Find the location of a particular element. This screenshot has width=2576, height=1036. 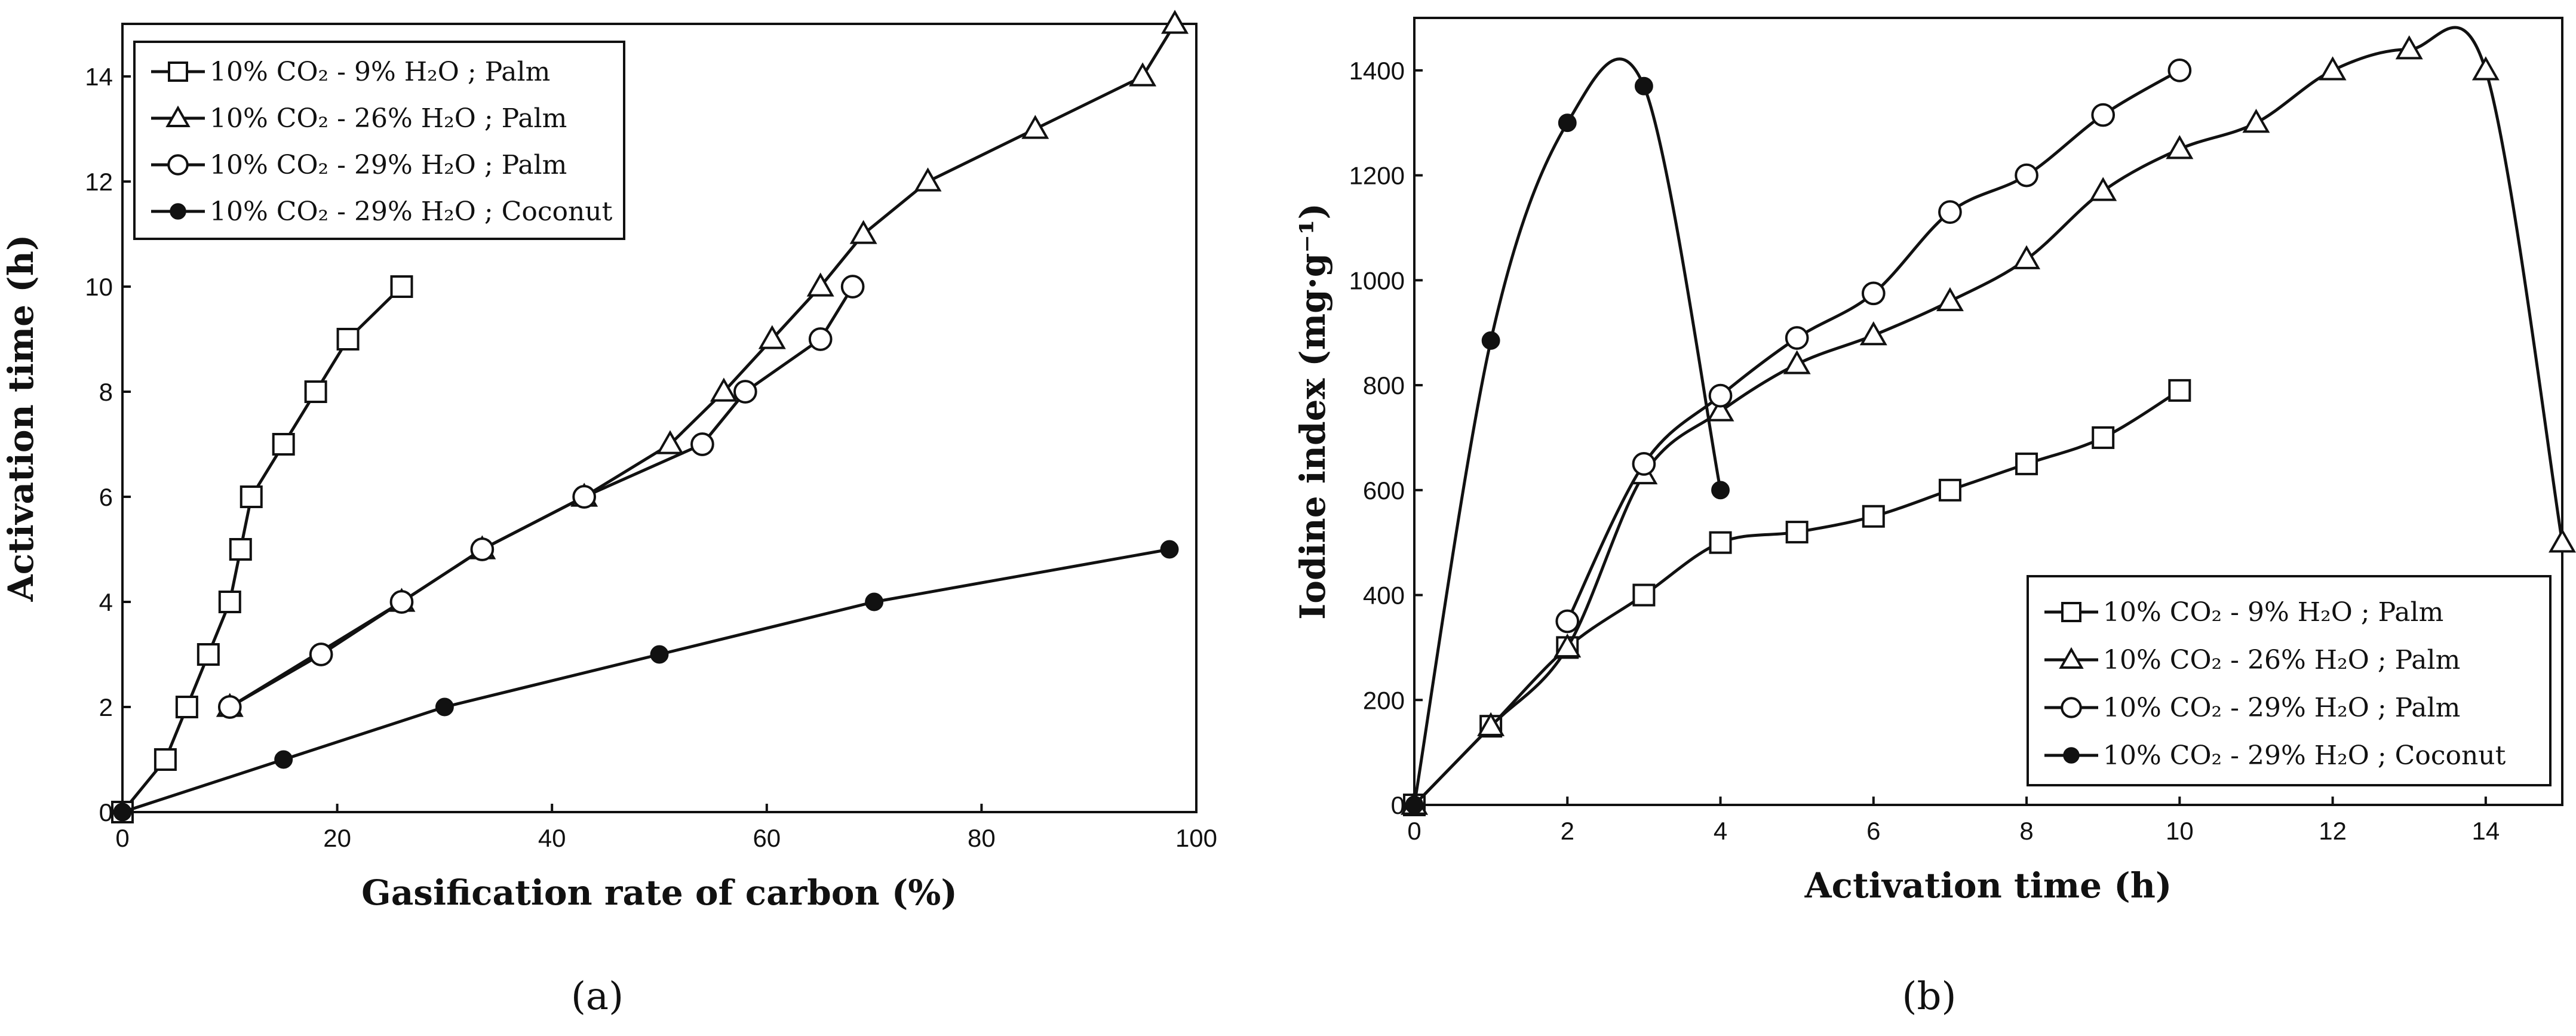

y-axis-title: Activation time (h) is located at coordinates (21, 419).